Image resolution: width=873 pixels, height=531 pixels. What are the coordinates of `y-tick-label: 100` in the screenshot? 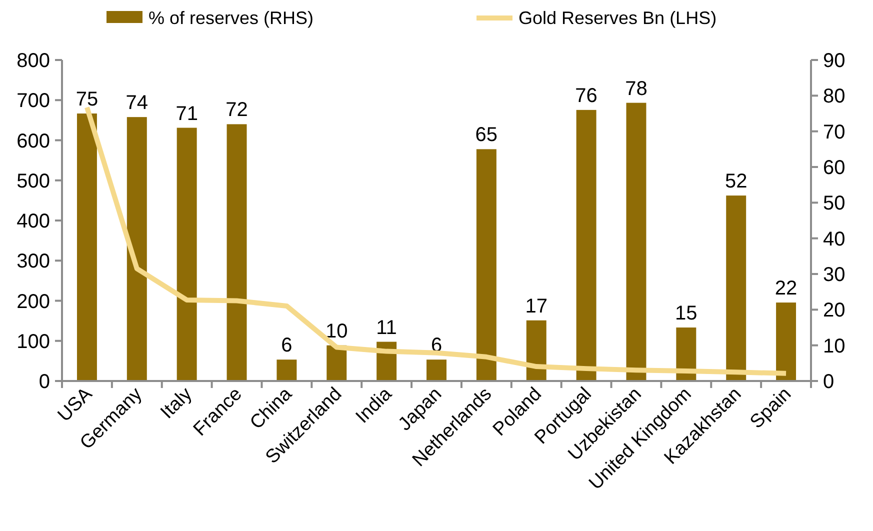 It's located at (33, 341).